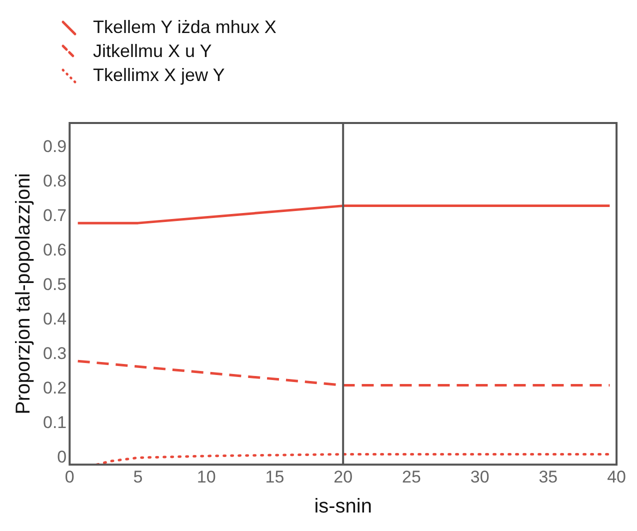 The image size is (637, 531). I want to click on y-tick-label: 0.2, so click(54, 388).